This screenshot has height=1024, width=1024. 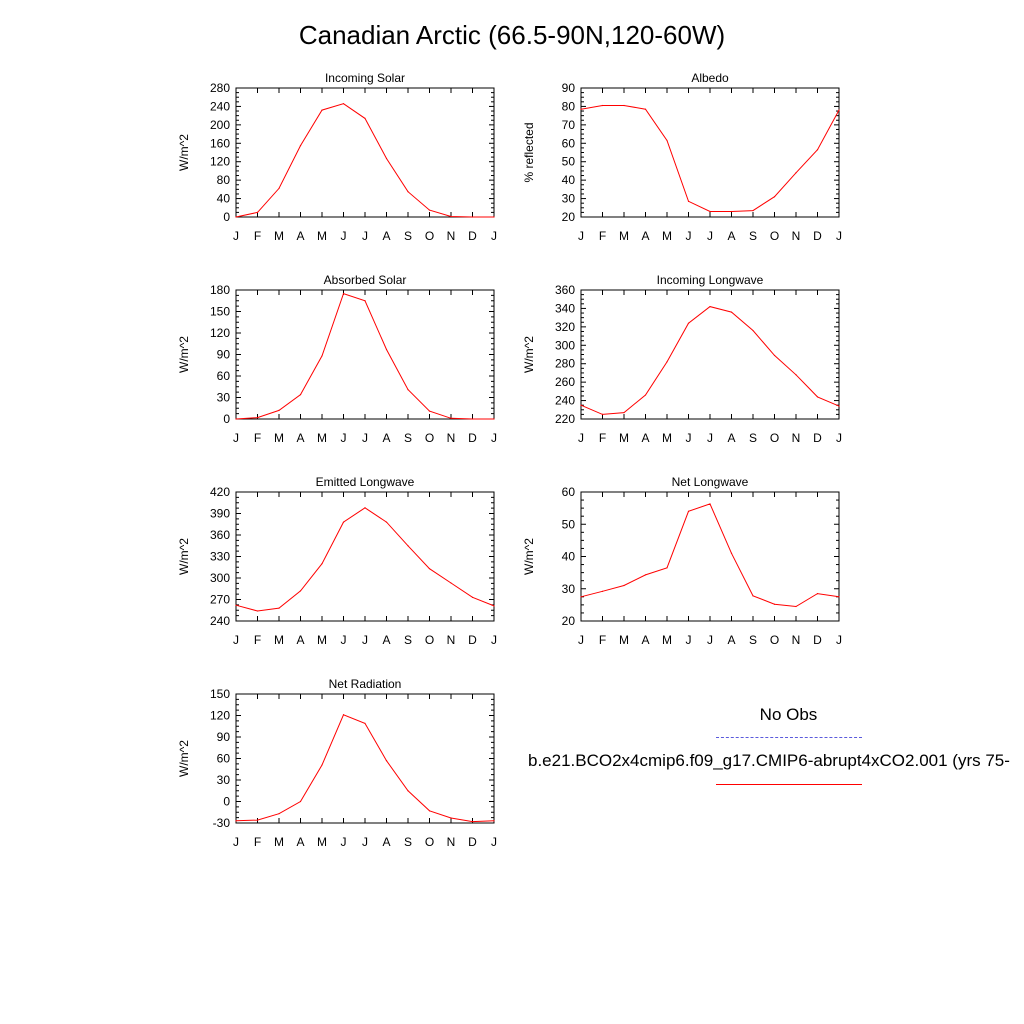 I want to click on legend-obs-line, so click(x=789, y=737).